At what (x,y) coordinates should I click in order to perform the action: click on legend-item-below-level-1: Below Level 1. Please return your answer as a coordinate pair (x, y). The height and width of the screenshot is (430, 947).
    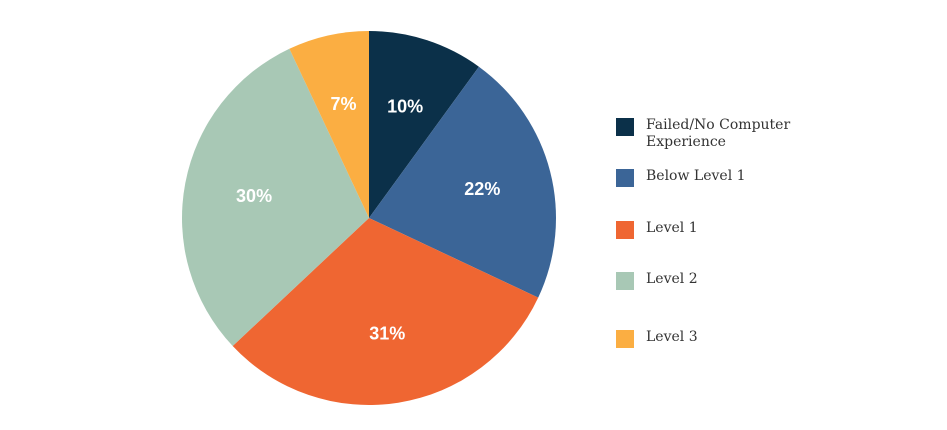
    Looking at the image, I should click on (726, 177).